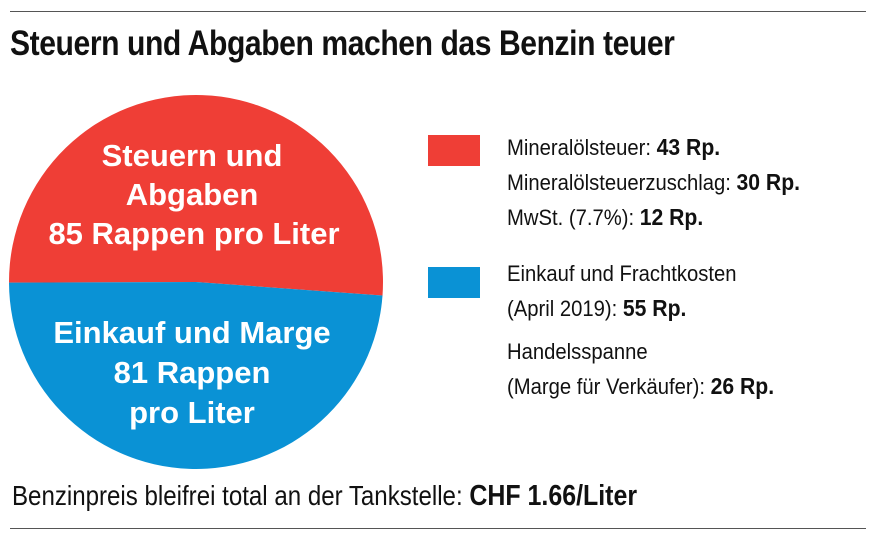  I want to click on legend-item-mwst: MwSt. (7.7%): 12 Rp., so click(605, 217).